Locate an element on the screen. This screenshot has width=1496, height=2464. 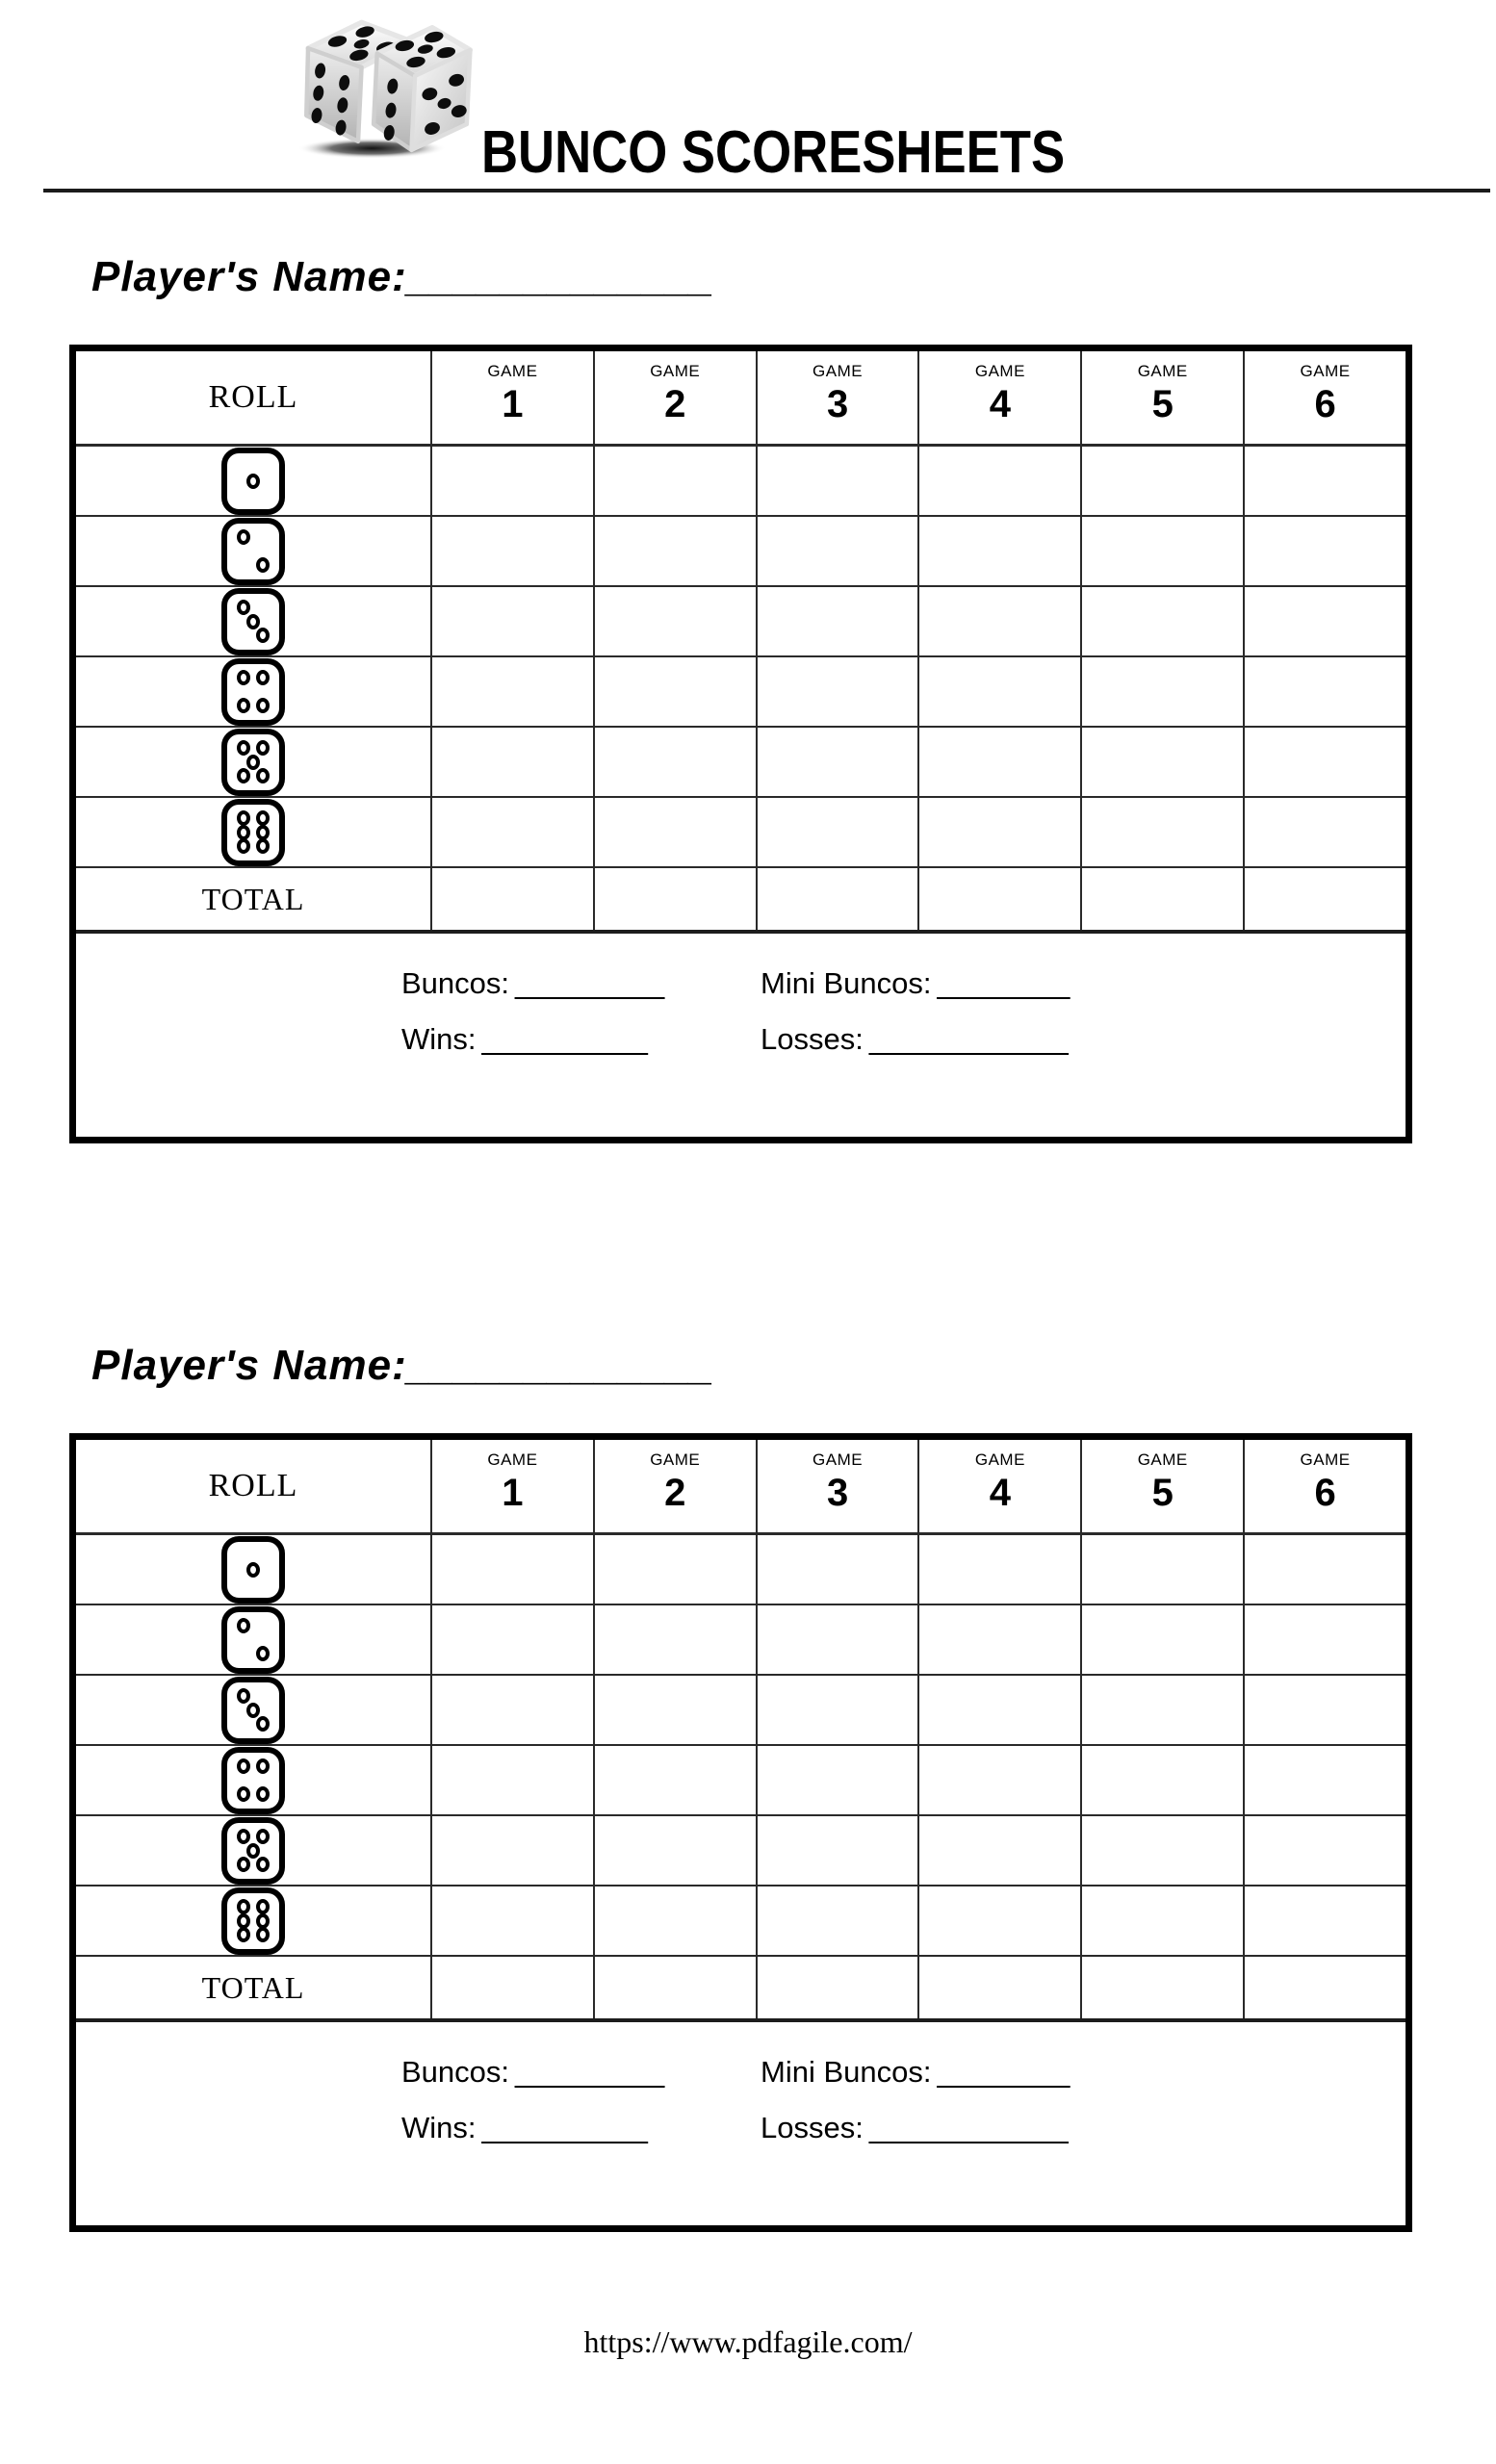
total-row: TOTAL is located at coordinates (741, 898).